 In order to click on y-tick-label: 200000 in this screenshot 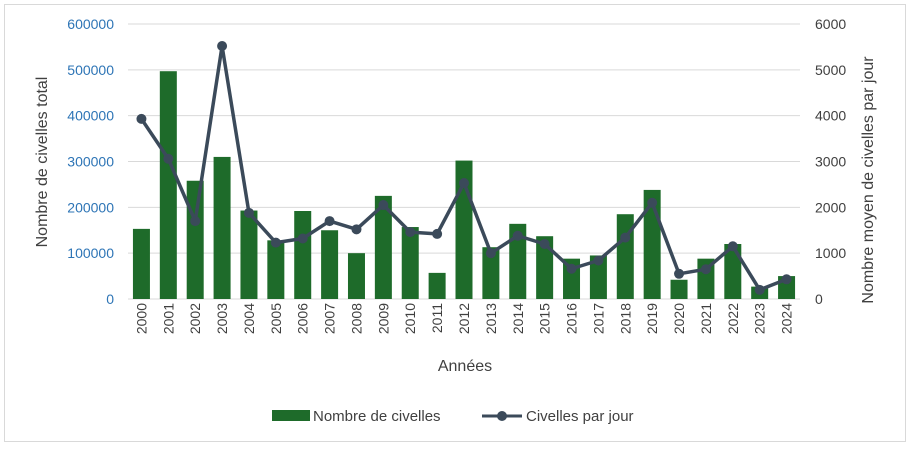, I will do `click(90, 207)`.